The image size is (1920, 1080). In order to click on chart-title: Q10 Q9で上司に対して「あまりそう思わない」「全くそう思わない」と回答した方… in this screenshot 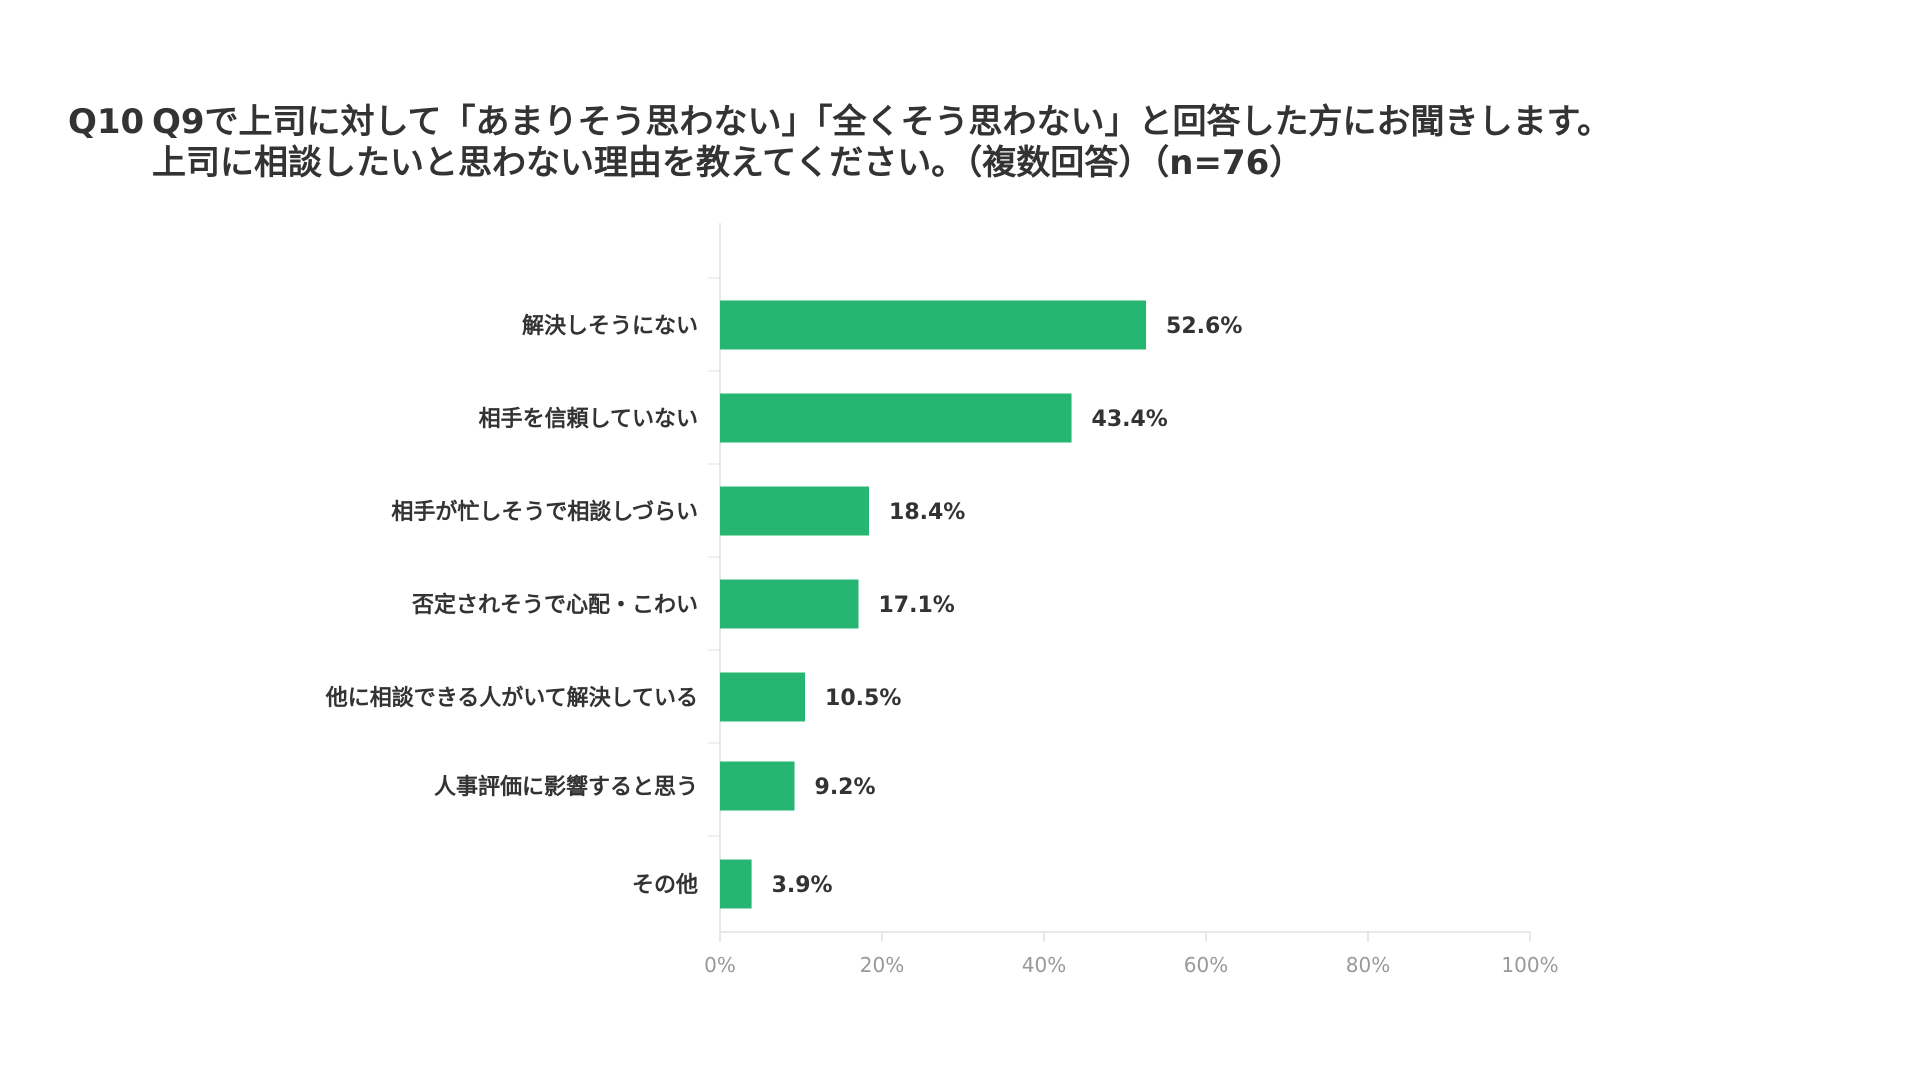, I will do `click(839, 143)`.